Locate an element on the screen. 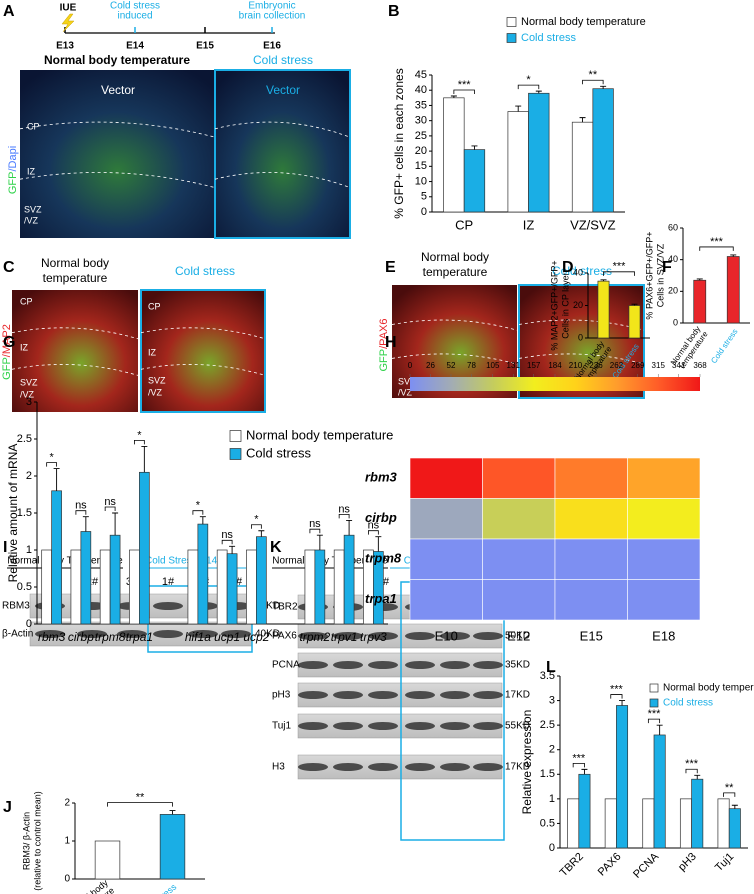 This screenshot has height=894, width=754. significance-label: ns is located at coordinates (227, 535).